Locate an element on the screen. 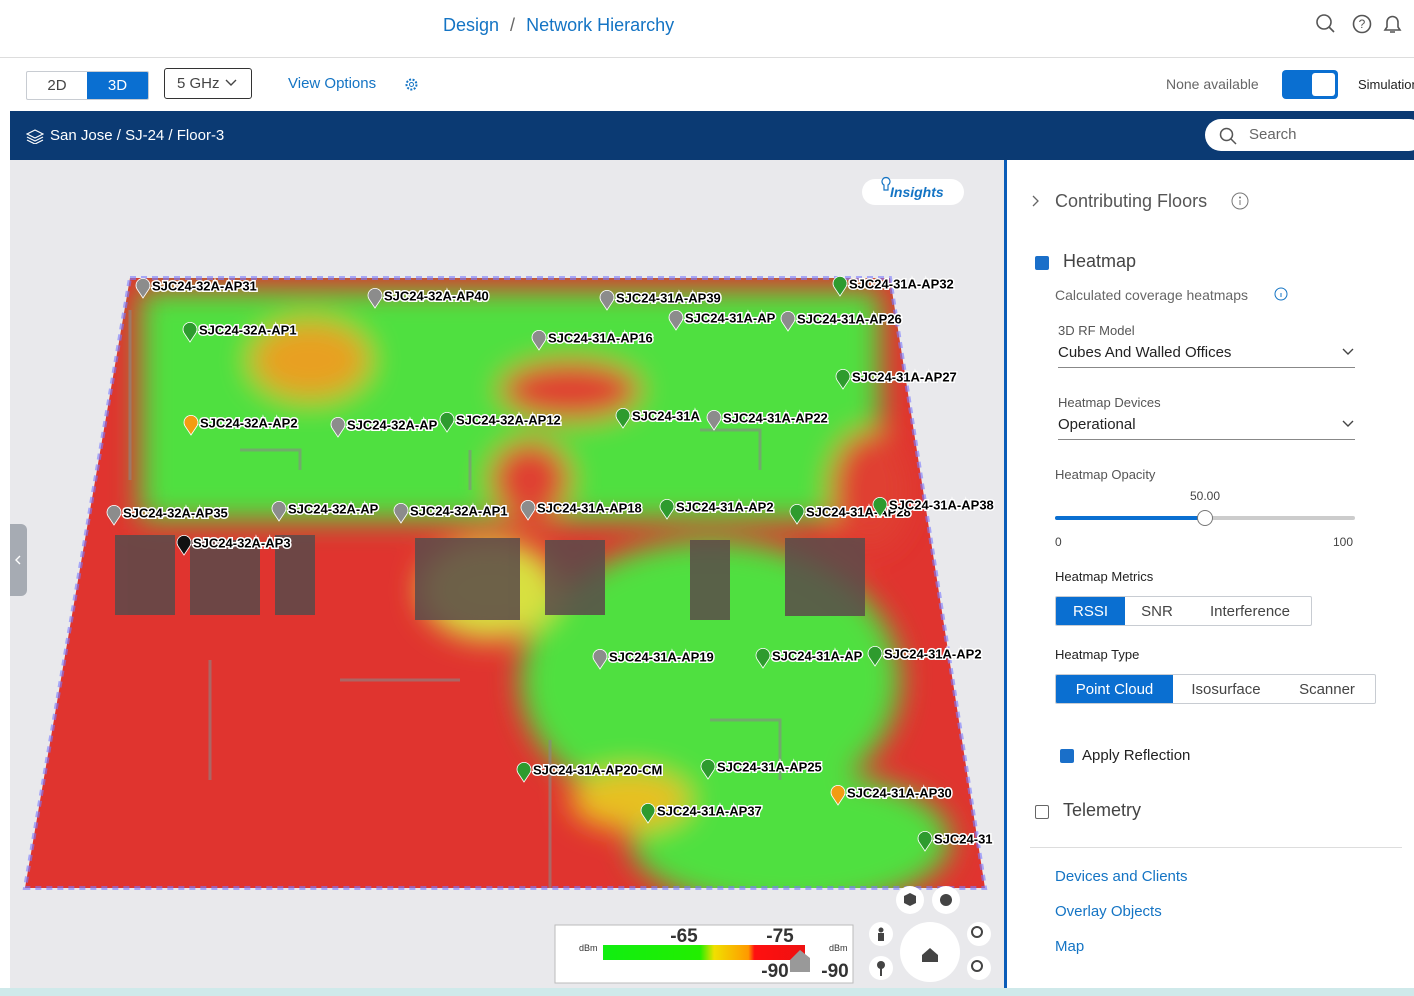  insights-button: Insights is located at coordinates (913, 191).